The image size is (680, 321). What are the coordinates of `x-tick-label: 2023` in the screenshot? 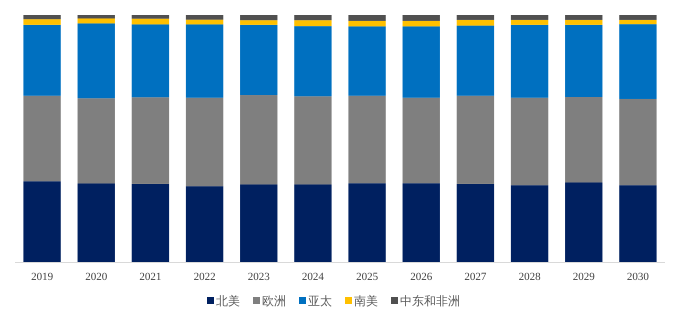 It's located at (259, 277).